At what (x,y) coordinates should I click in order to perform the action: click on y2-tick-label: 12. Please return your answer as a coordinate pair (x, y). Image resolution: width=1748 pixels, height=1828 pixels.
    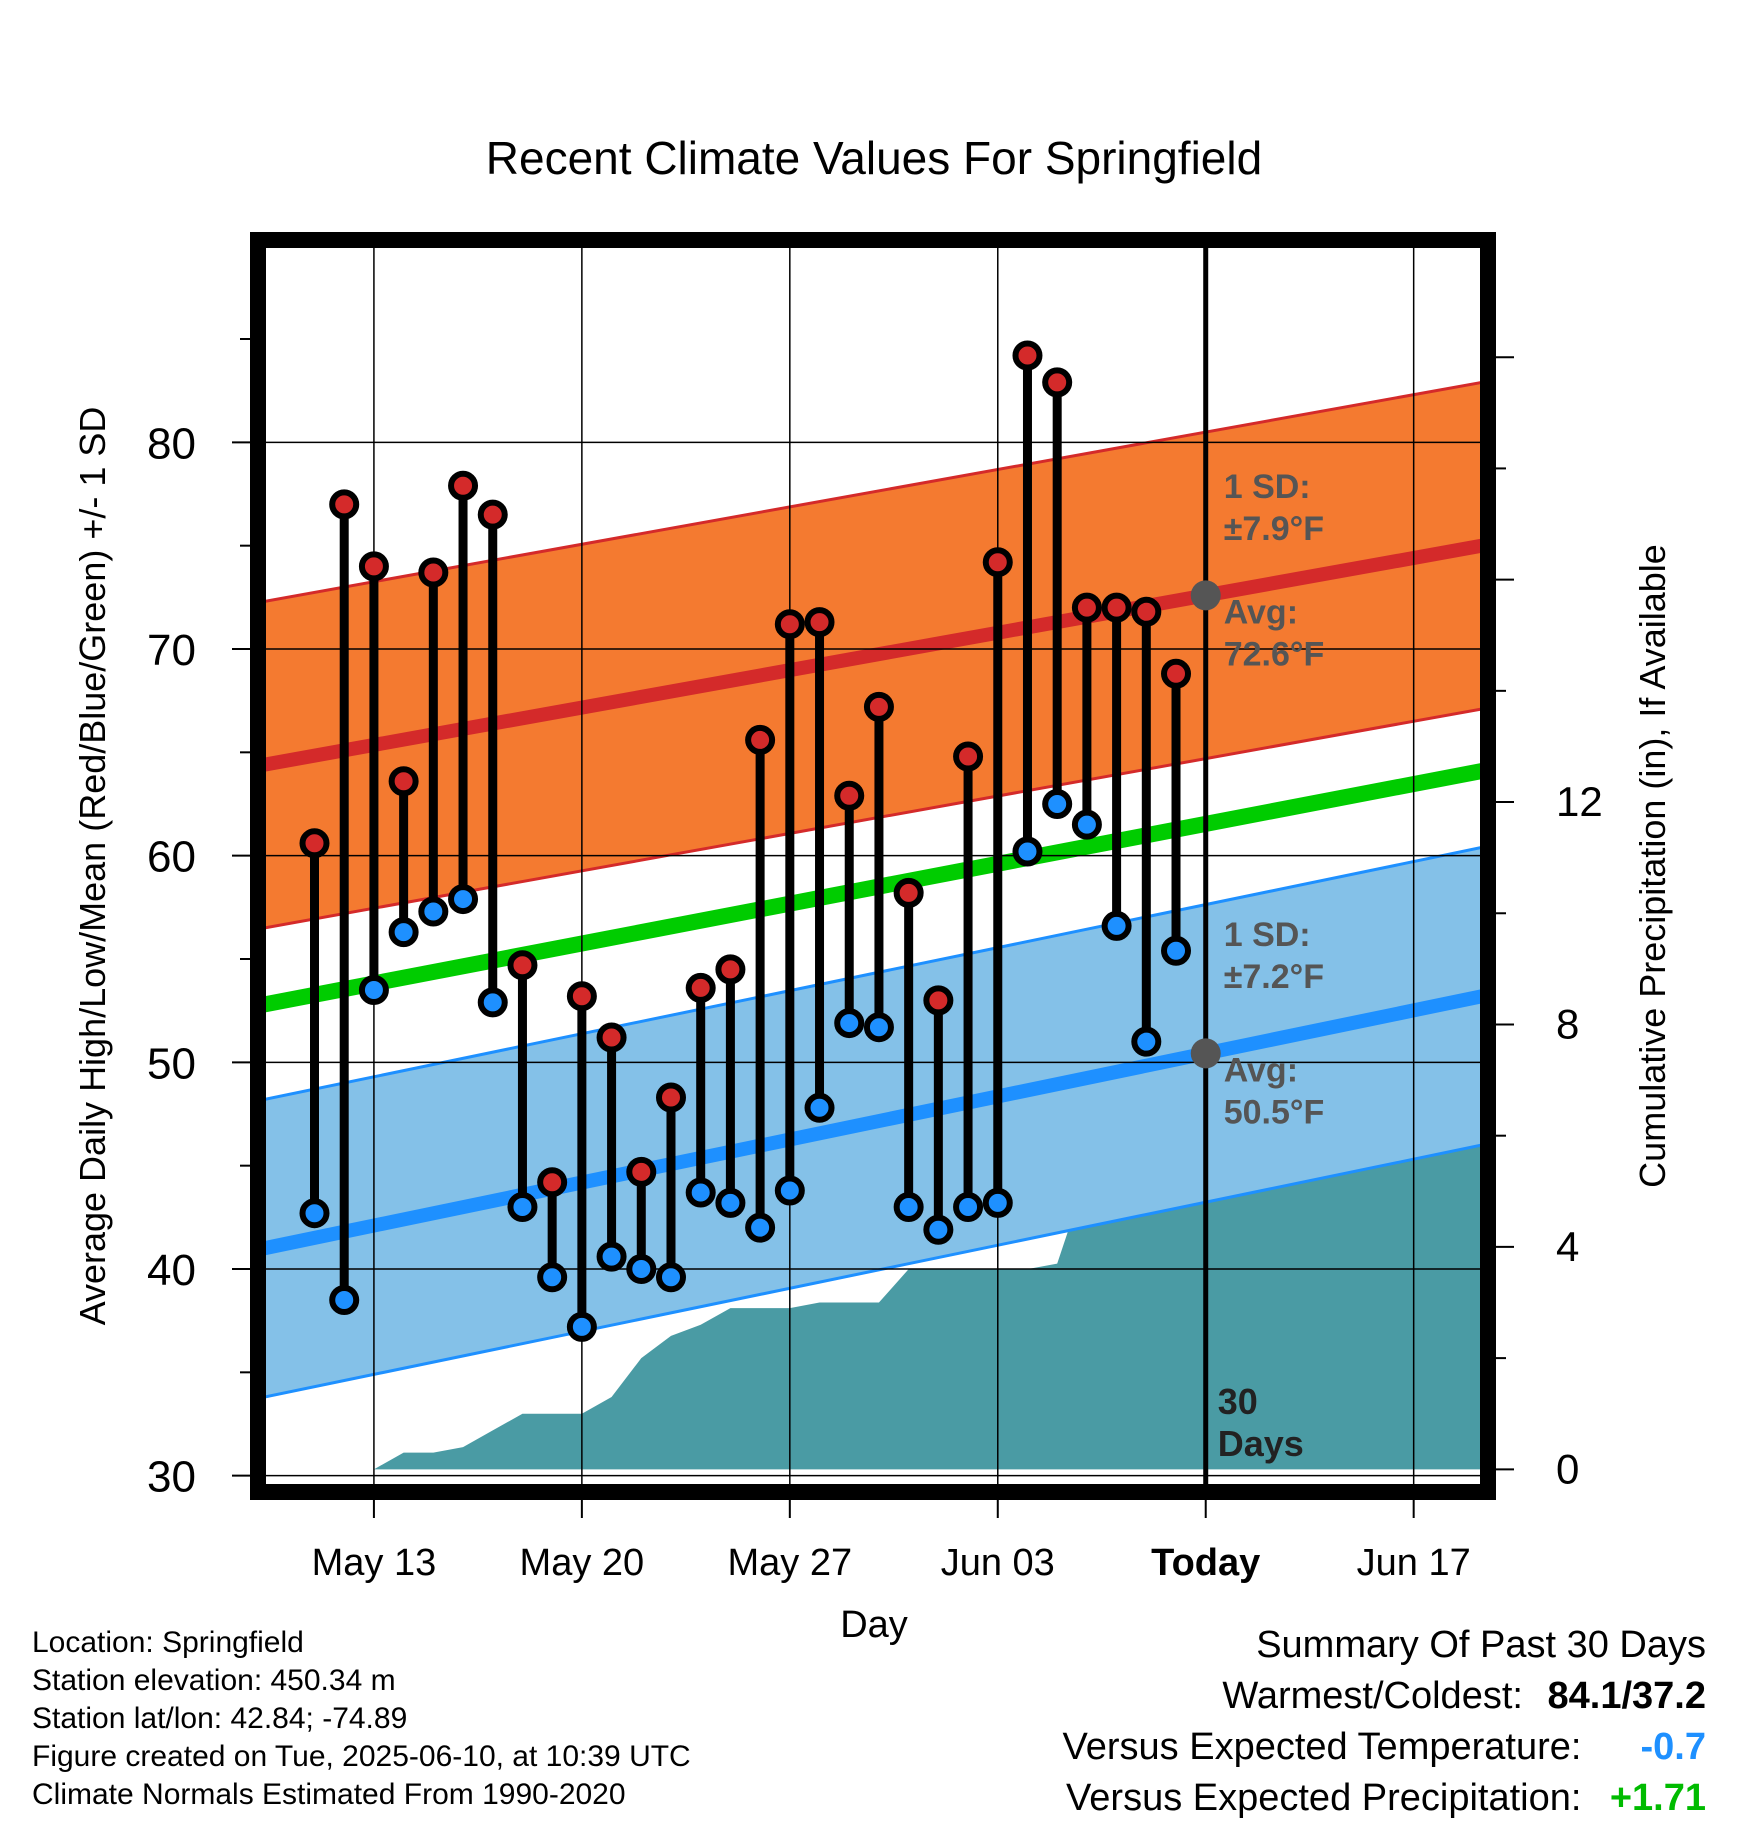
    Looking at the image, I should click on (1579, 801).